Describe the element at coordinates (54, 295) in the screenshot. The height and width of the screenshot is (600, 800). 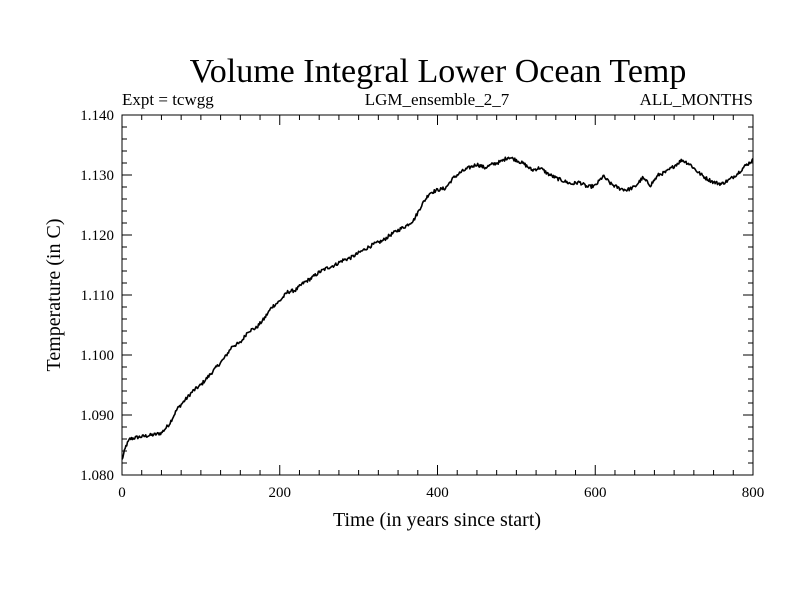
I see `y-axis-label: Temperature (in C)` at that location.